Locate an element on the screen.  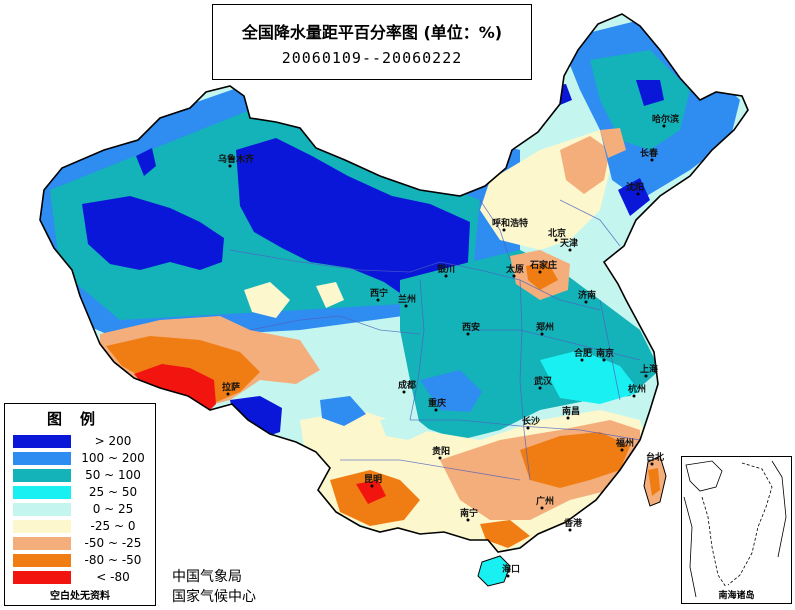
city-label: 济南 is located at coordinates (587, 295).